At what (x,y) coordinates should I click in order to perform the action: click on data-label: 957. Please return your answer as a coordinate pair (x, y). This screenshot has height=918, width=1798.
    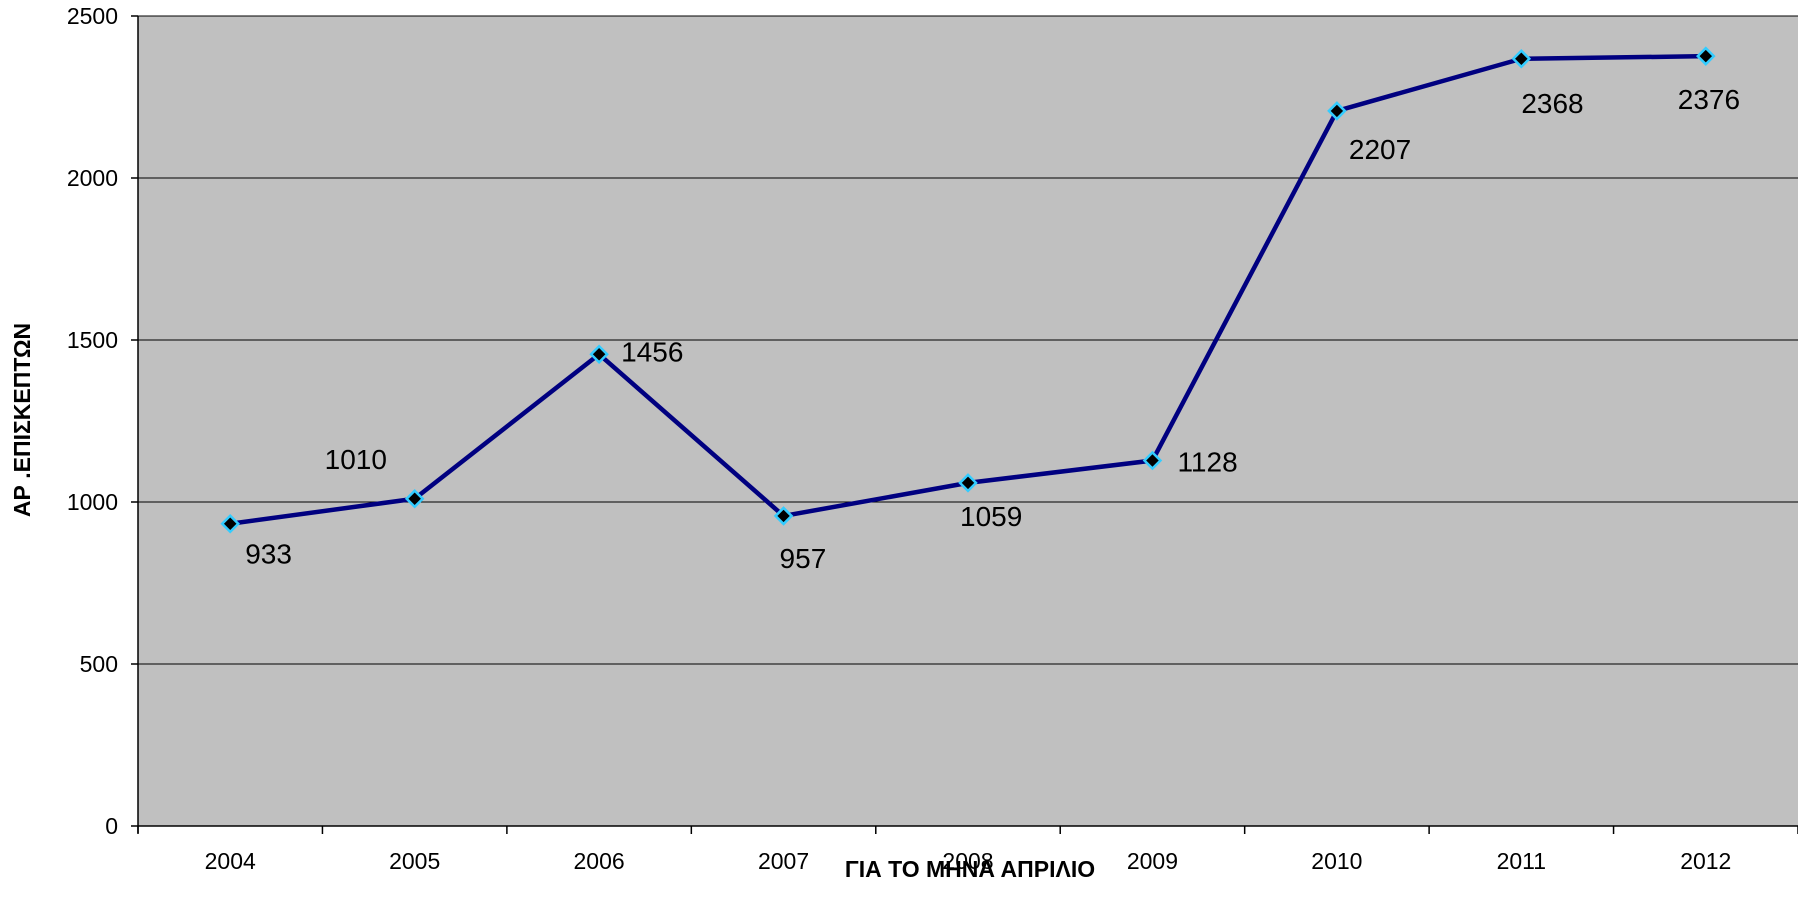
    Looking at the image, I should click on (803, 558).